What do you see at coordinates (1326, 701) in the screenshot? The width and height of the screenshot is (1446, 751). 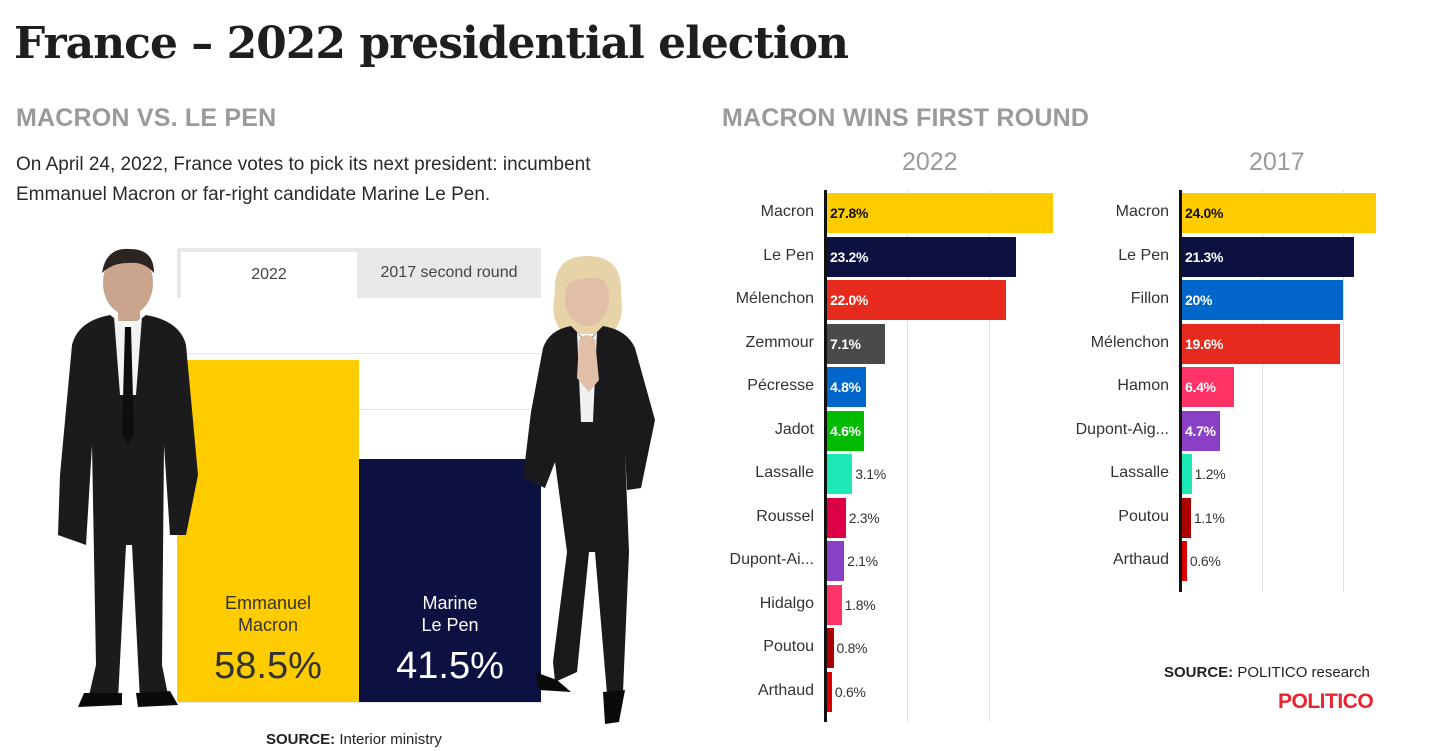 I see `politico-logo: POLITICO` at bounding box center [1326, 701].